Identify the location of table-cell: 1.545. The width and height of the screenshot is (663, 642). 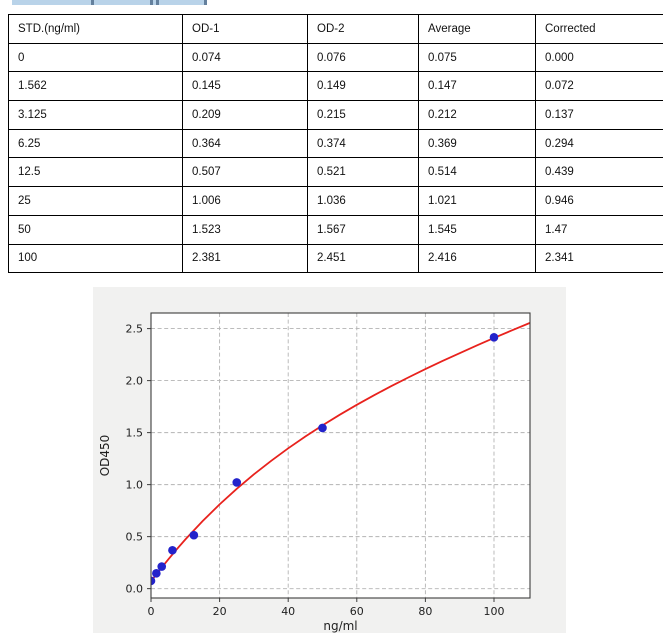
(477, 229).